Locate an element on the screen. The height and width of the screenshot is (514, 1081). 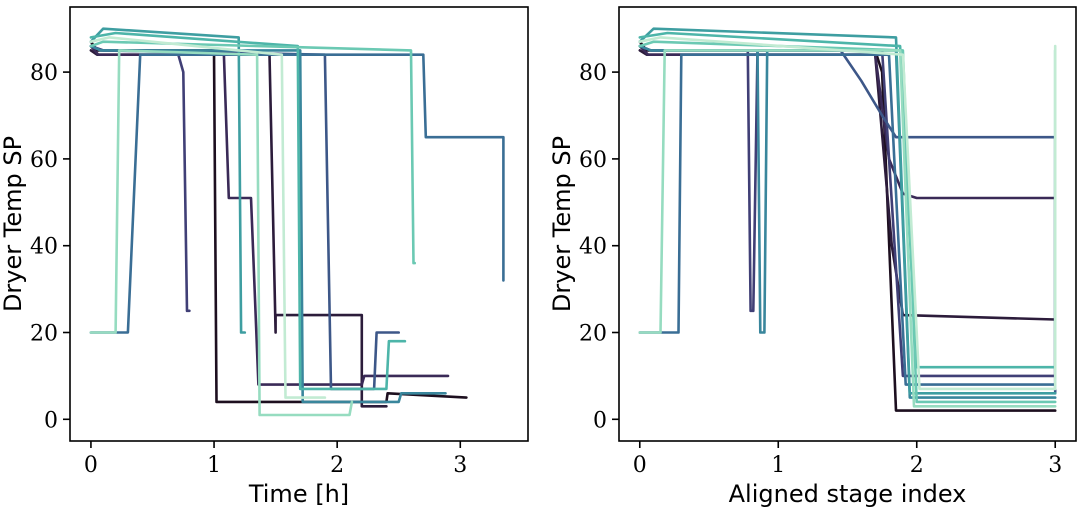
x-axis-label: Time [h] is located at coordinates (298, 494).